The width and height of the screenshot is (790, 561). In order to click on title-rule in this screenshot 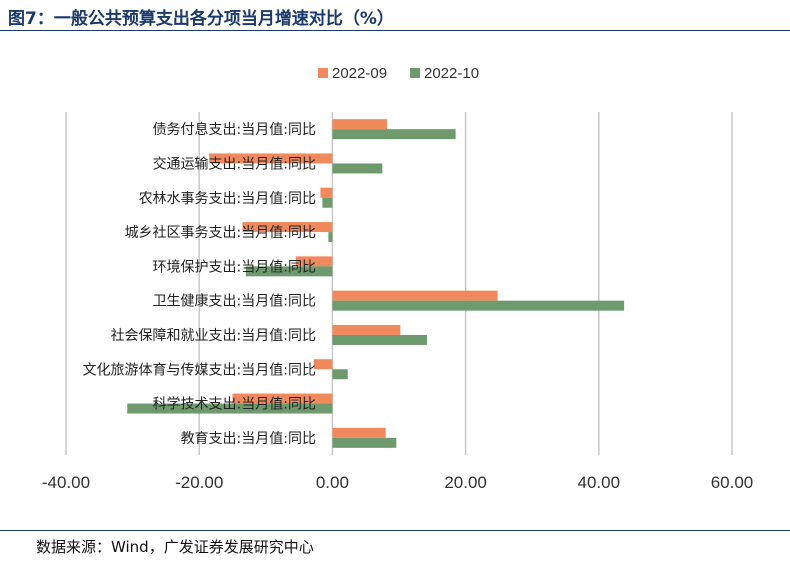, I will do `click(395, 30)`.